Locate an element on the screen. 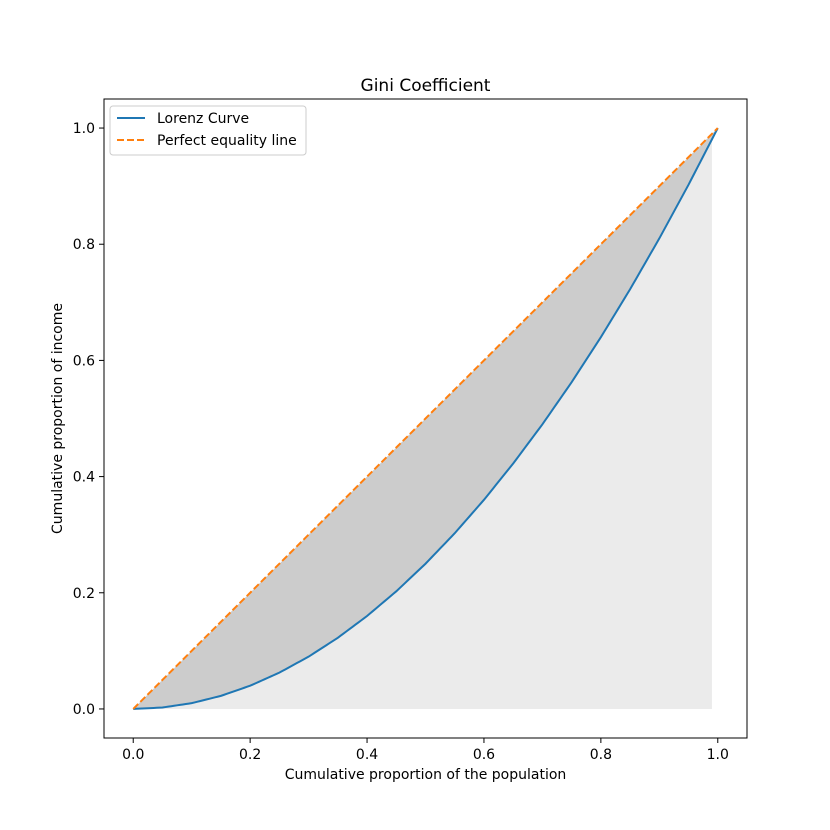 The height and width of the screenshot is (830, 830). legend-label-lorenz-curve: Lorenz Curve is located at coordinates (203, 119).